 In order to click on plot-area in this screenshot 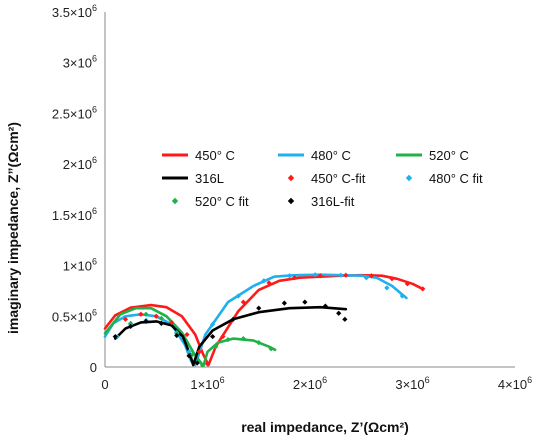, I will do `click(264, 320)`.